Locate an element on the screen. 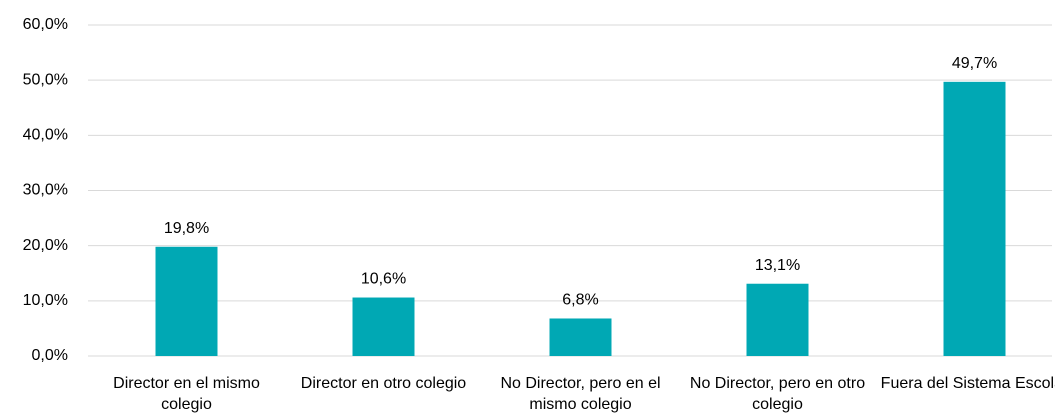 The height and width of the screenshot is (419, 1055). x-tick-label: Director en el mismo colegio is located at coordinates (186, 394).